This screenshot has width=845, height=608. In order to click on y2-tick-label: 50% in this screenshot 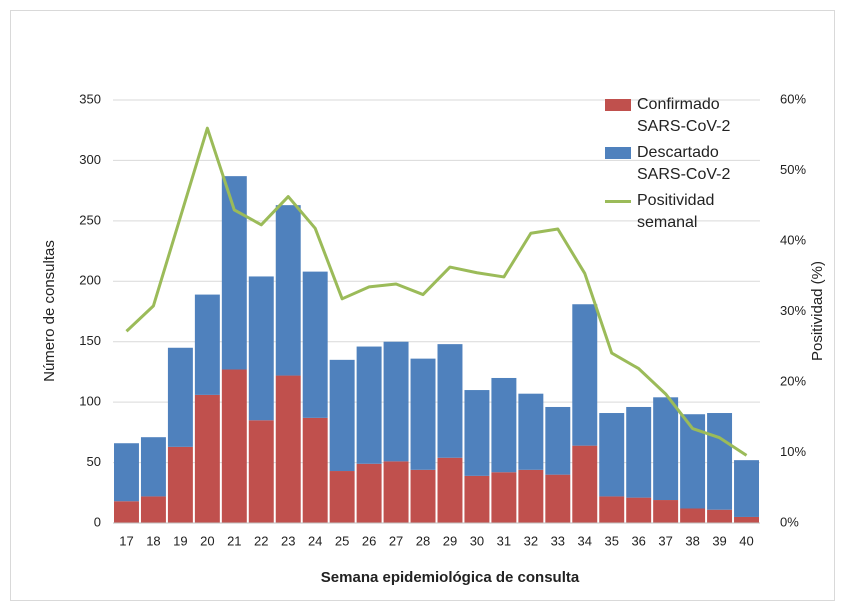, I will do `click(793, 169)`.